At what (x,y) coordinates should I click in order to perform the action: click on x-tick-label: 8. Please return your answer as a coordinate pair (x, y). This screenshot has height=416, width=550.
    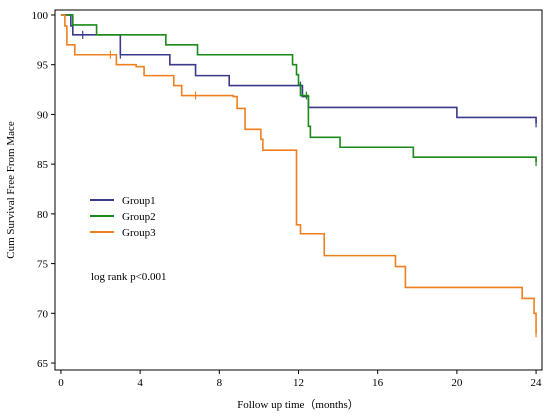
    Looking at the image, I should click on (220, 383).